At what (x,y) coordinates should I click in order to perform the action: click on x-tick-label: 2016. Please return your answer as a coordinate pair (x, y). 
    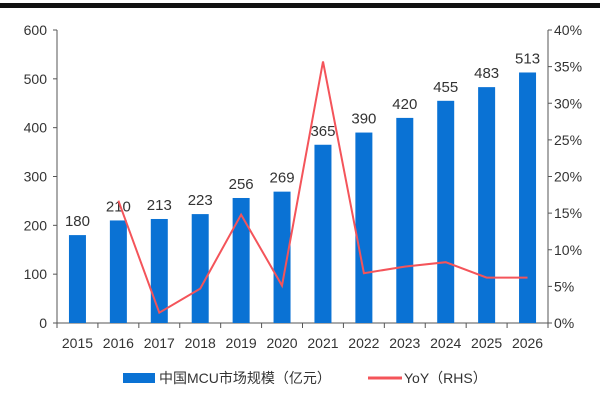
    Looking at the image, I should click on (118, 343).